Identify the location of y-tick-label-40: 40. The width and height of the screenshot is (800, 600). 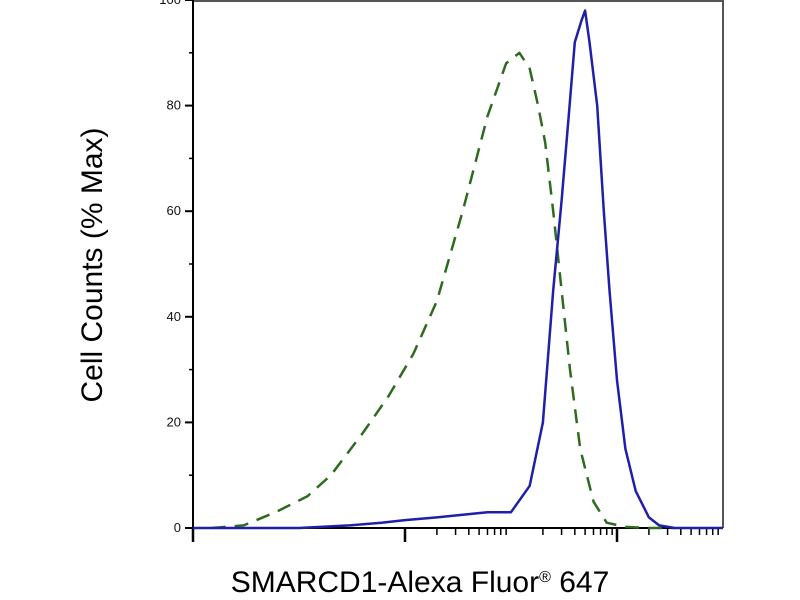
(174, 316).